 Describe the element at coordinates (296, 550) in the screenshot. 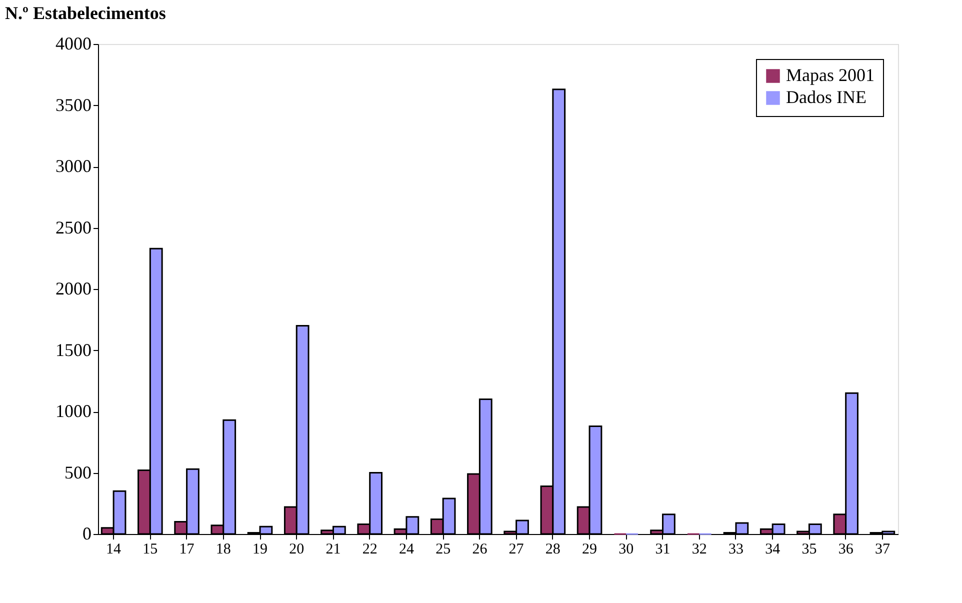

I see `x-tick-label: 20` at that location.